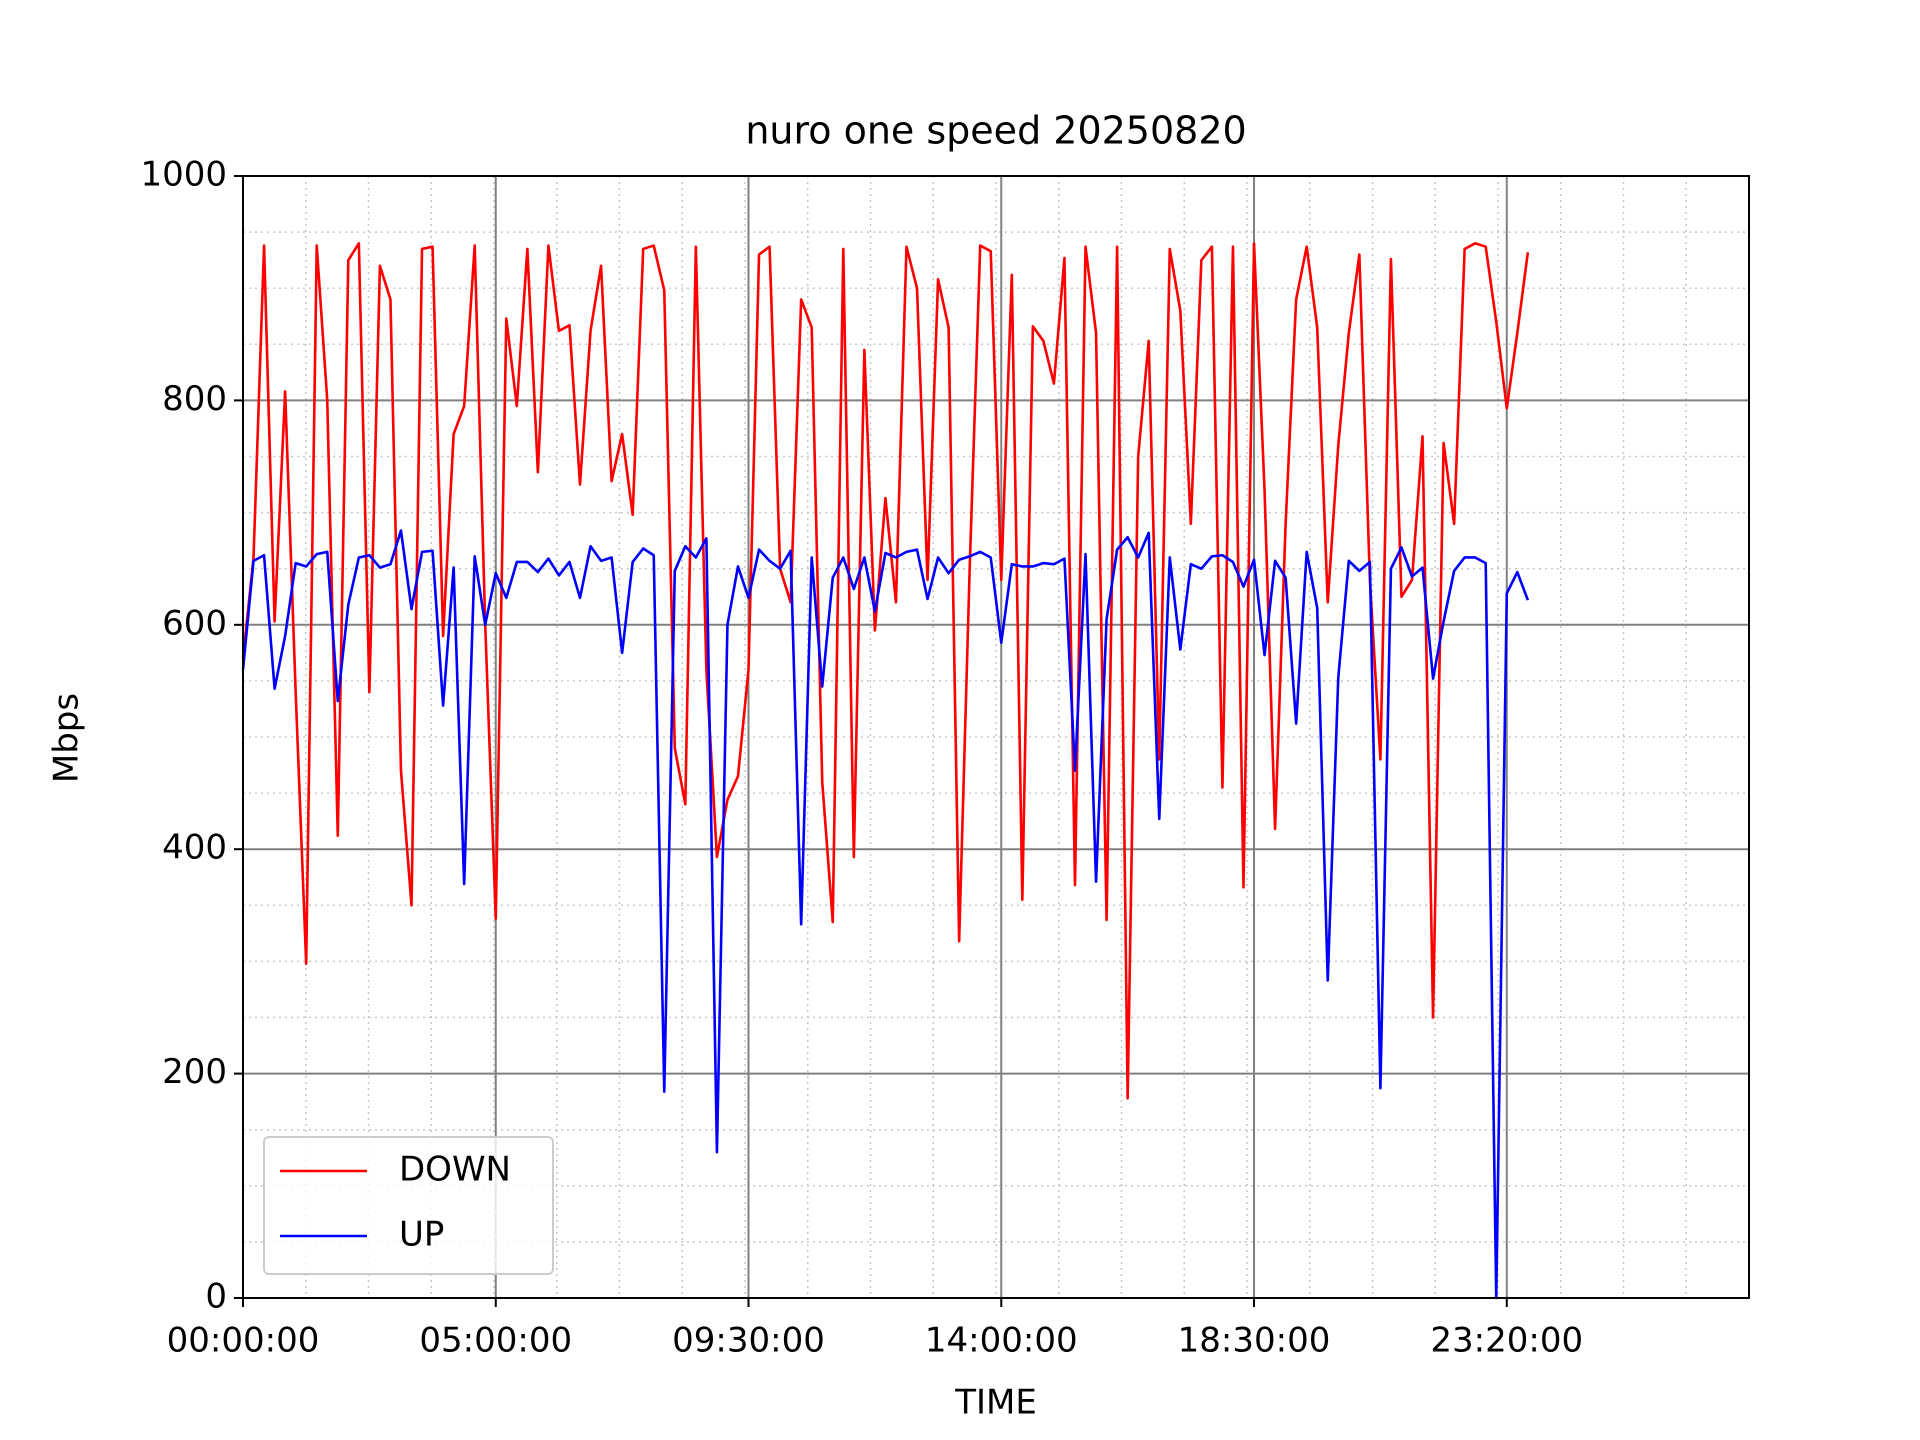 This screenshot has height=1440, width=1920. Describe the element at coordinates (455, 1170) in the screenshot. I see `legend-label: DOWN` at that location.